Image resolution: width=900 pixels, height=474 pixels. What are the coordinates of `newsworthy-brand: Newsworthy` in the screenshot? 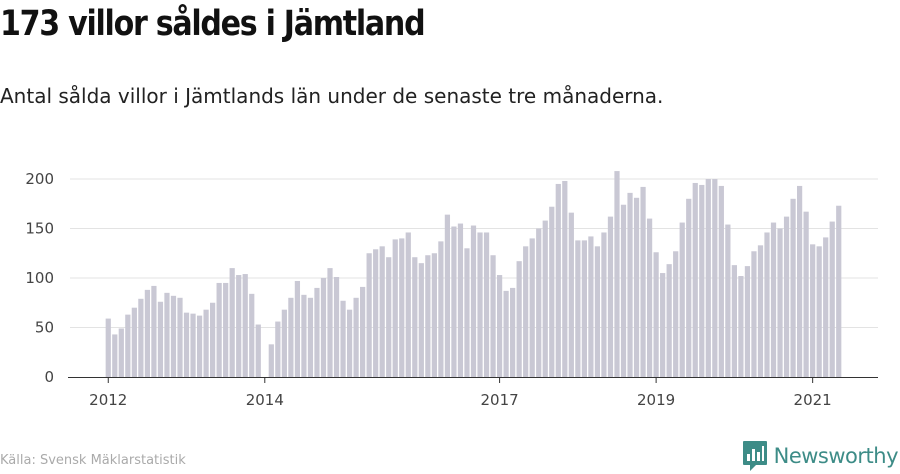 It's located at (820, 456).